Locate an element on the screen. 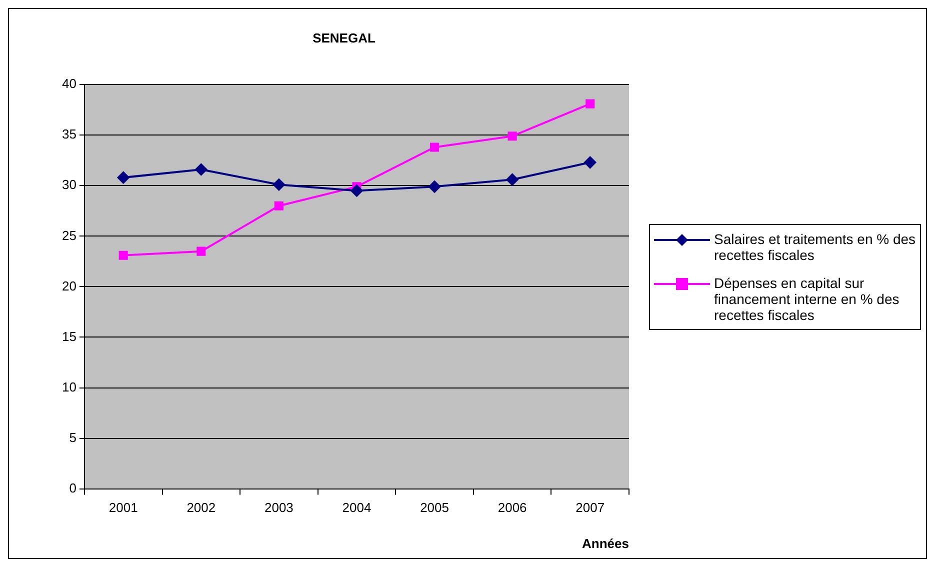 Image resolution: width=935 pixels, height=567 pixels. y-tick-label: 5 is located at coordinates (72, 437).